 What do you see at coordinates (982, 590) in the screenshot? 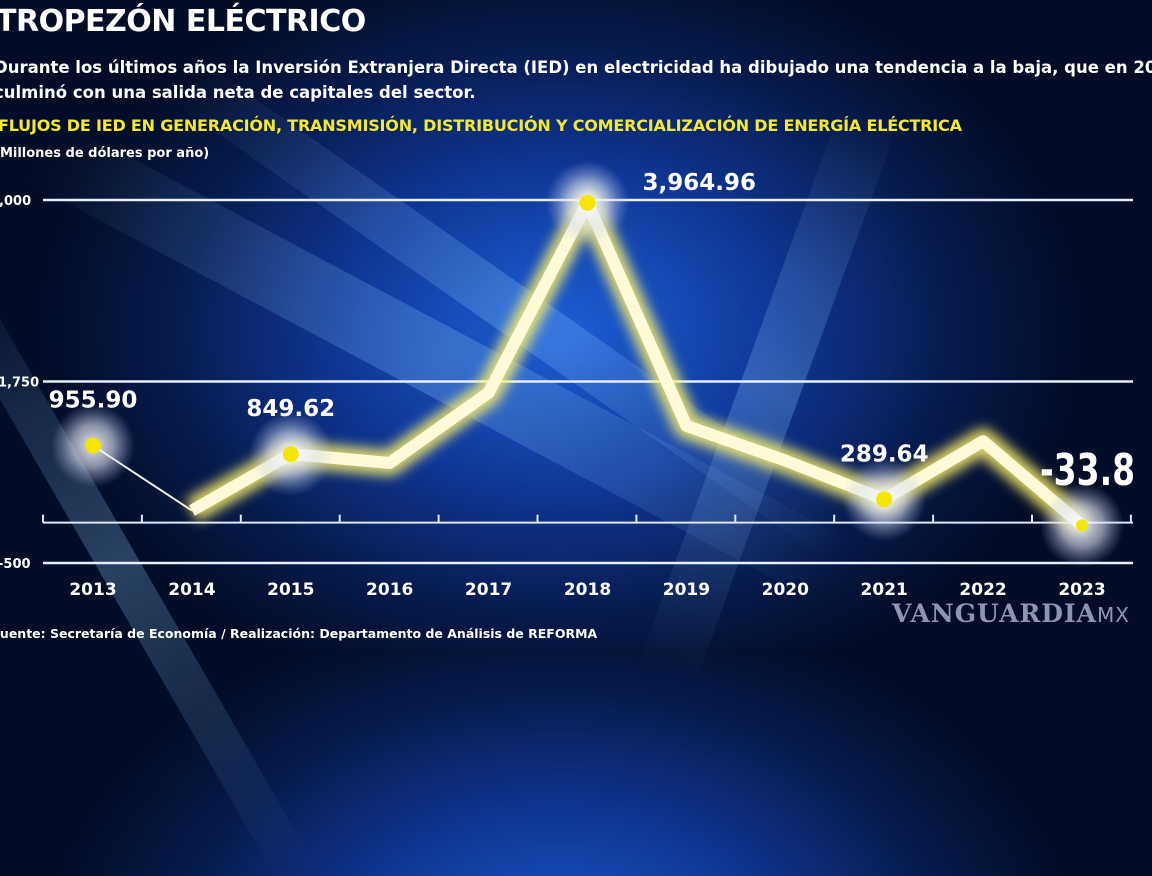
I see `x-tick-label: 2022` at bounding box center [982, 590].